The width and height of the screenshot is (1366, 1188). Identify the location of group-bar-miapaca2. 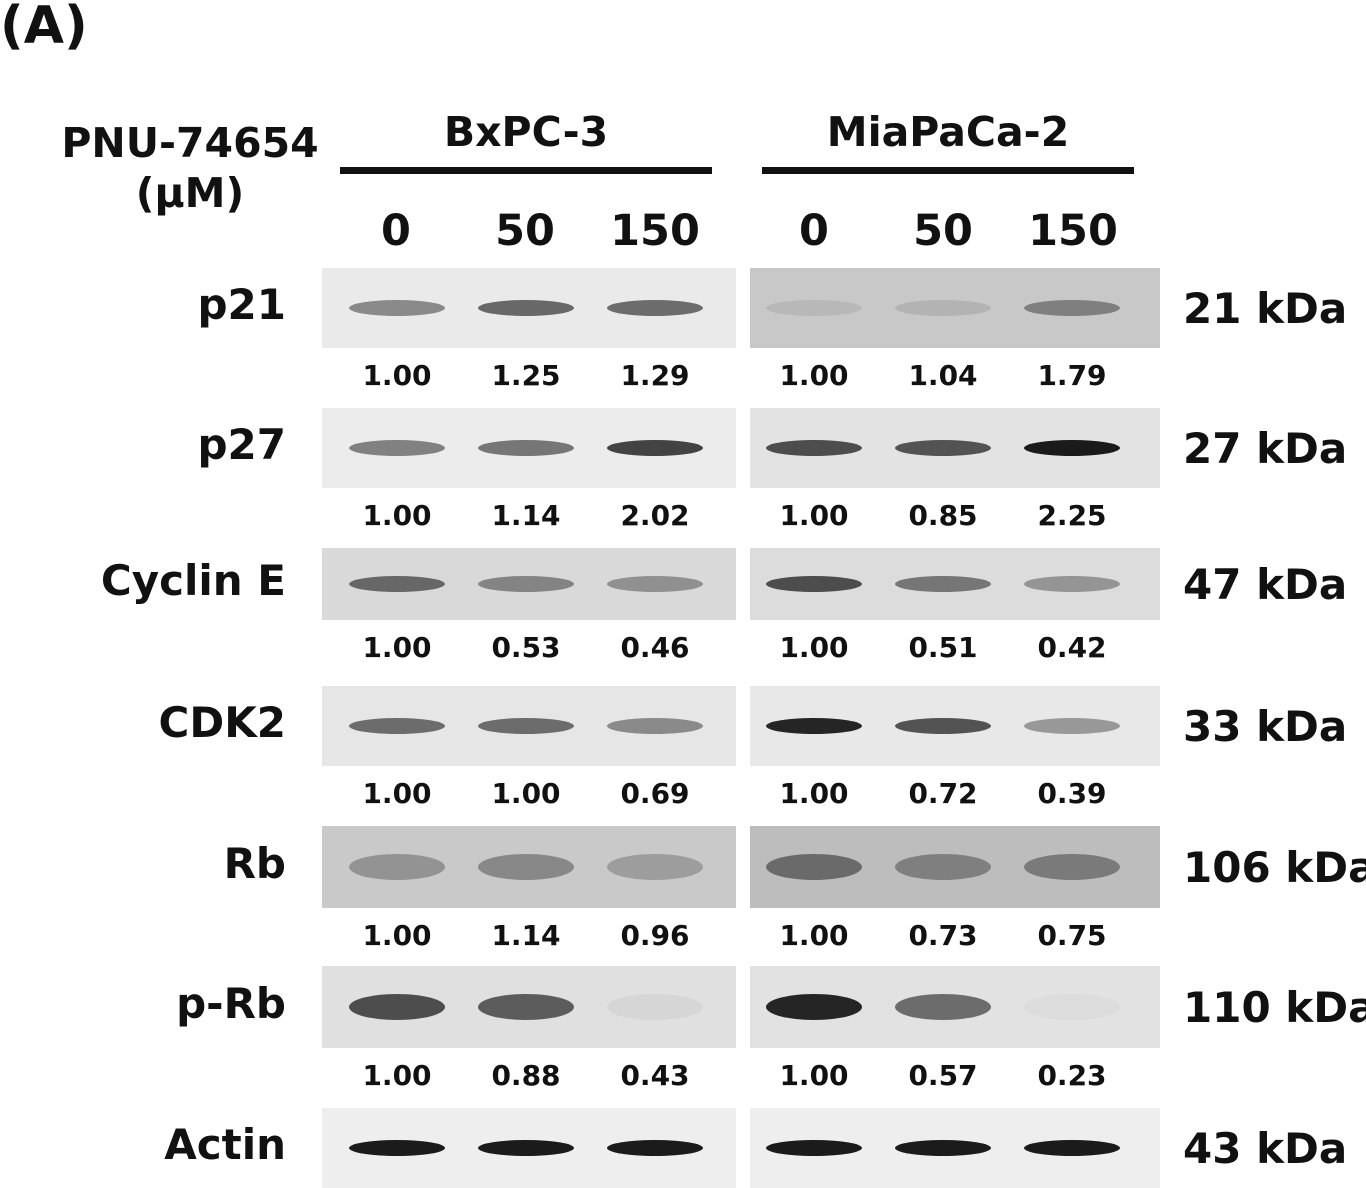
(948, 170).